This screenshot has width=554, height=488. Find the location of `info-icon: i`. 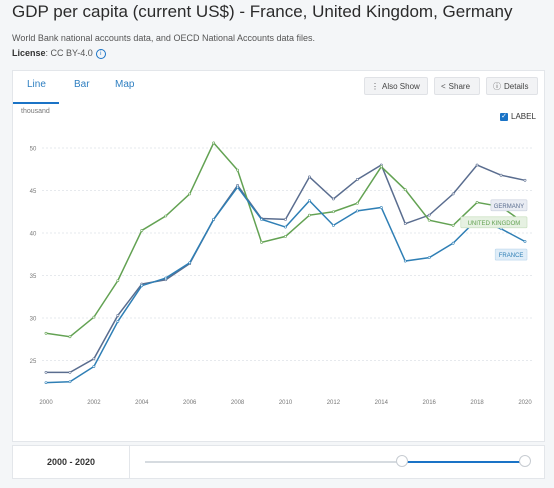

info-icon: i is located at coordinates (100, 53).